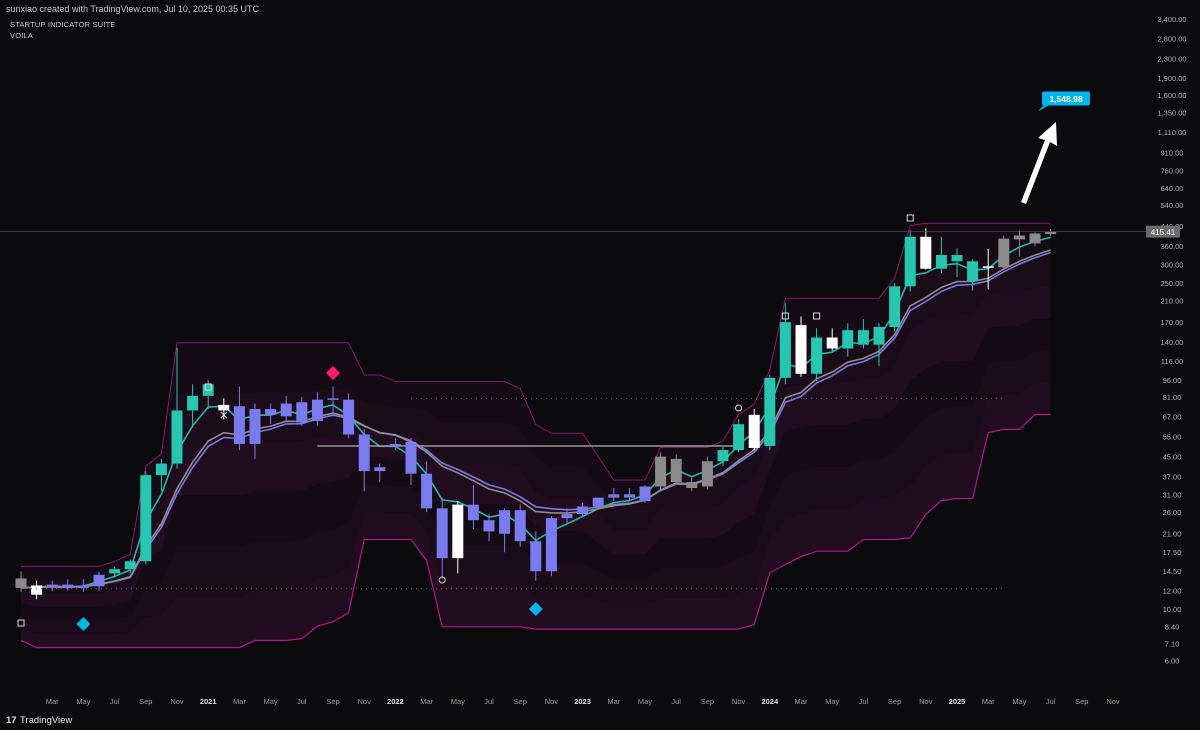 This screenshot has width=1200, height=730. What do you see at coordinates (1172, 361) in the screenshot?
I see `price-tick-label: 116.00` at bounding box center [1172, 361].